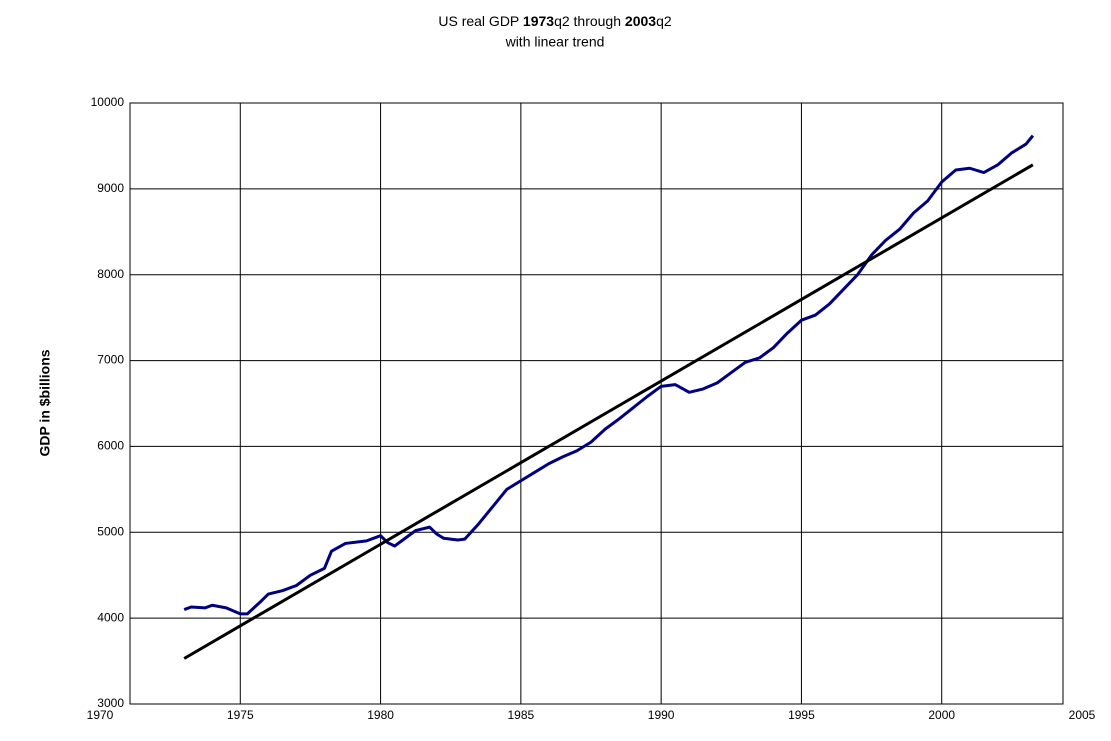 The height and width of the screenshot is (741, 1111). What do you see at coordinates (1082, 715) in the screenshot?
I see `x-tick-label: 2005` at bounding box center [1082, 715].